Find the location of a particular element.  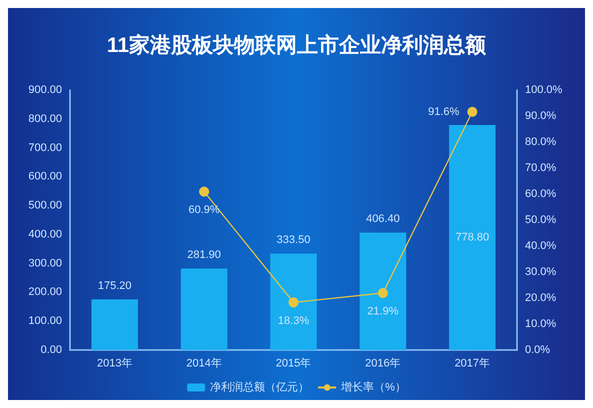

y2-tick-label: 60.0% is located at coordinates (540, 194).